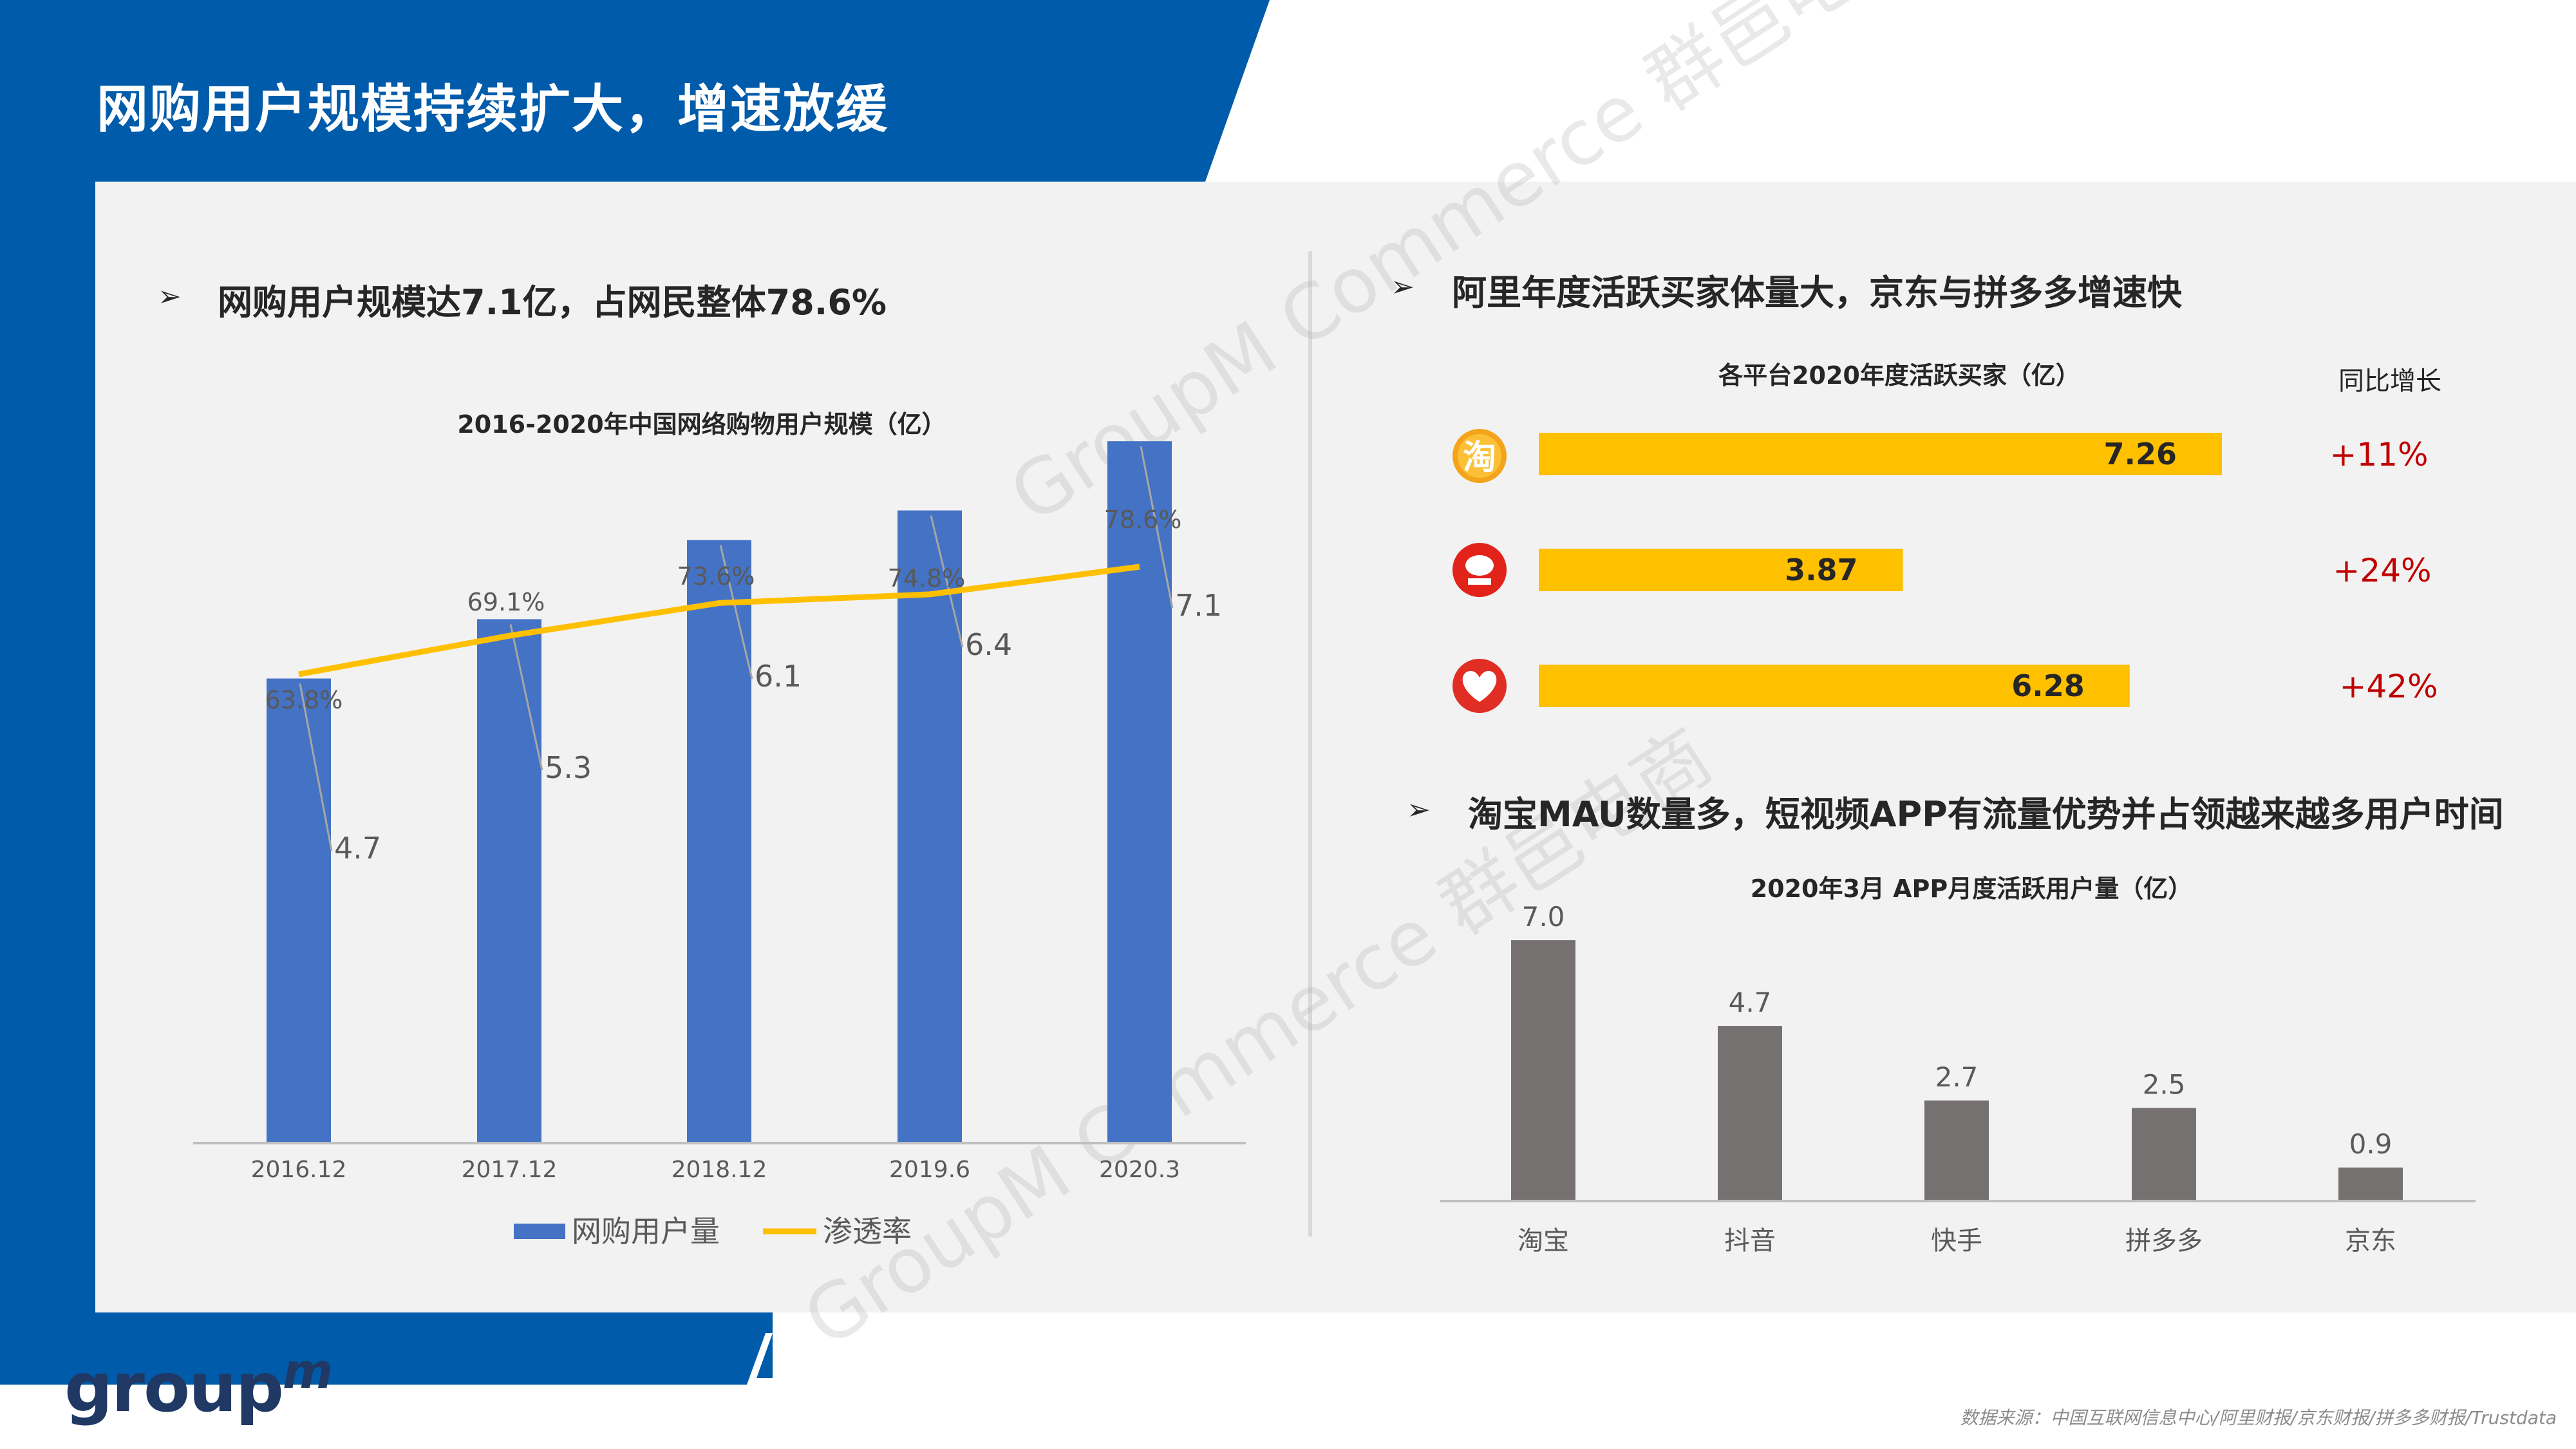 The width and height of the screenshot is (2576, 1449). I want to click on bar-users-2016.12, so click(299, 910).